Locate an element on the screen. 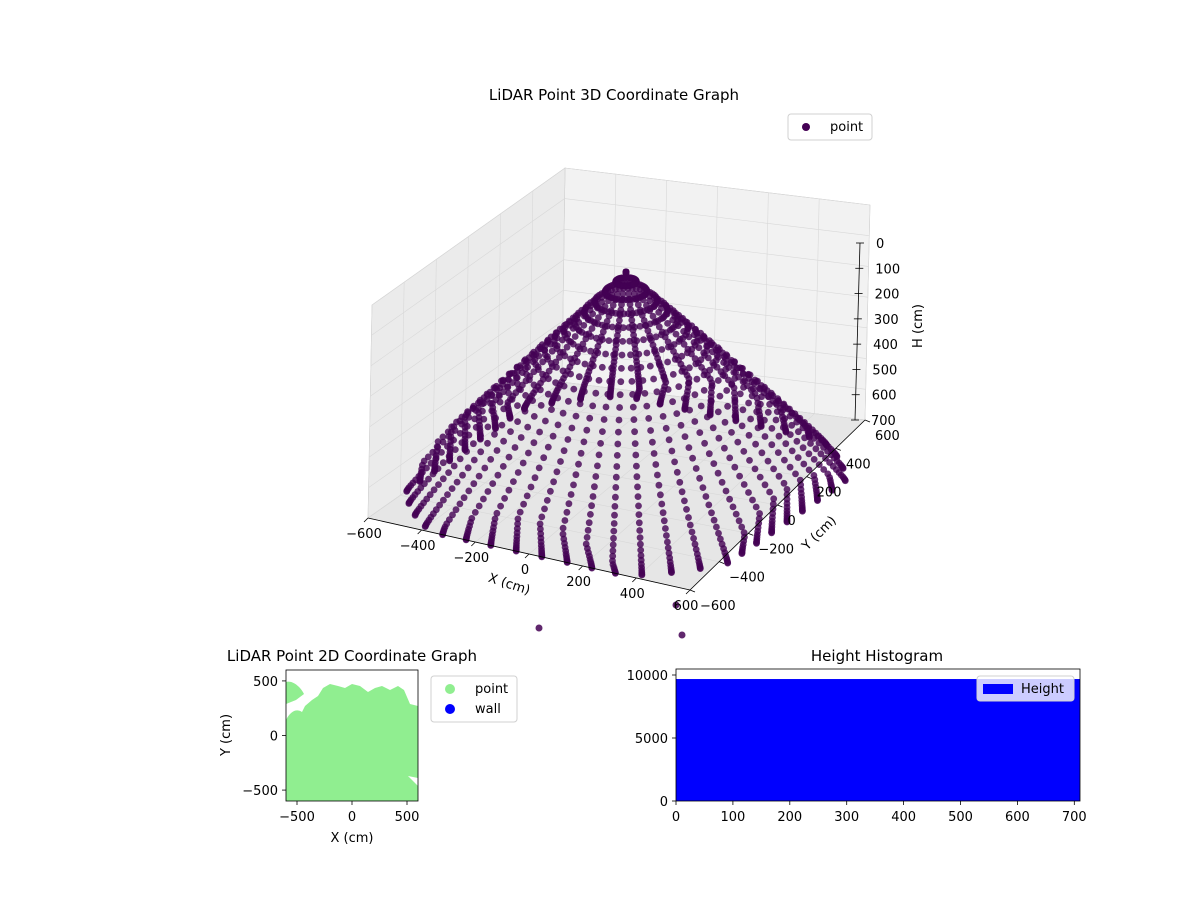 The width and height of the screenshot is (1200, 900). x-tick-label: 700 is located at coordinates (1074, 817).